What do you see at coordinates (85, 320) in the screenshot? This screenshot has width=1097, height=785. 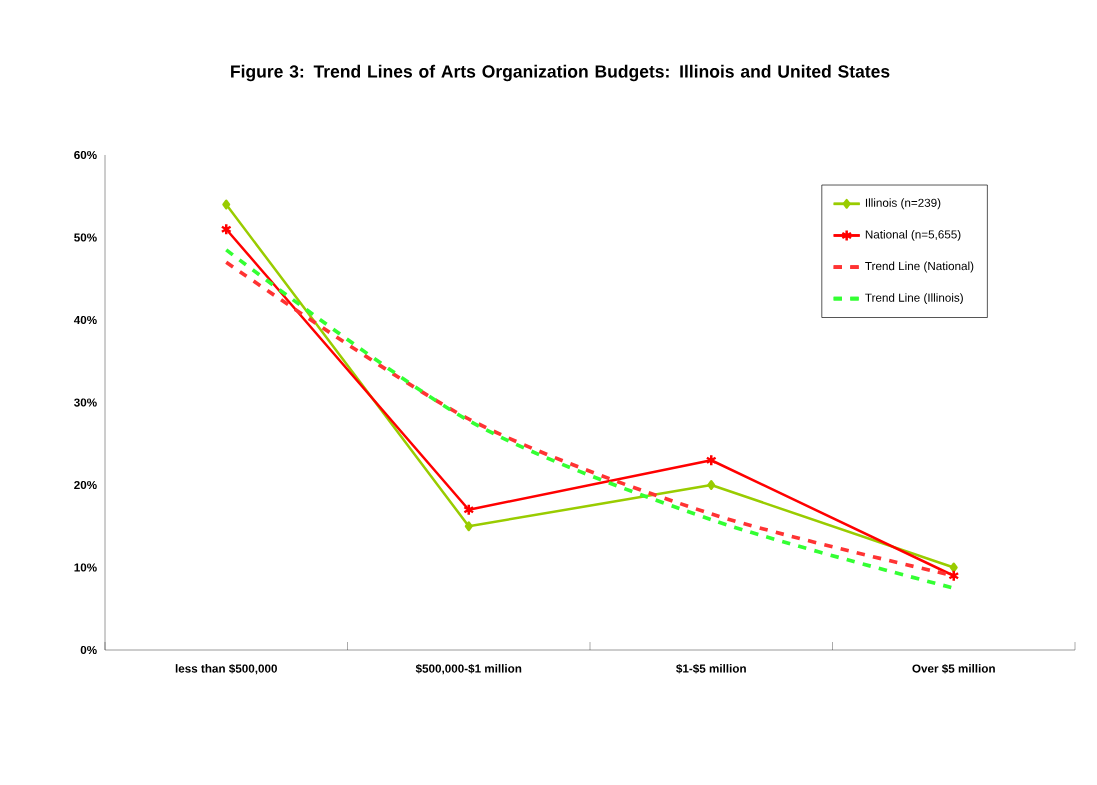 I see `y-tick-label: 40%` at bounding box center [85, 320].